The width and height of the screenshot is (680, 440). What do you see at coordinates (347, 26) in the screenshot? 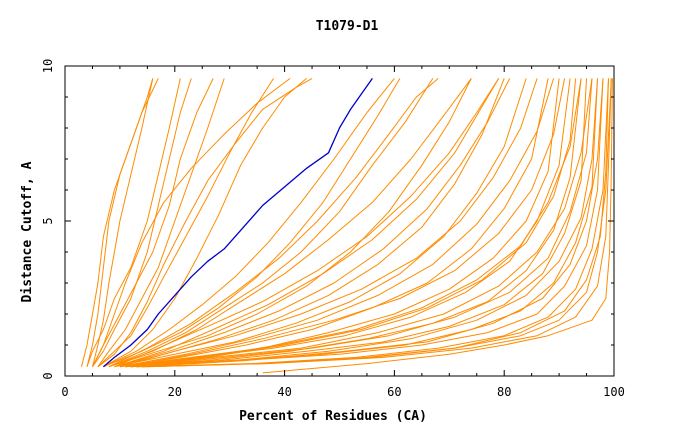
I see `chart-title: T1079-D1` at bounding box center [347, 26].